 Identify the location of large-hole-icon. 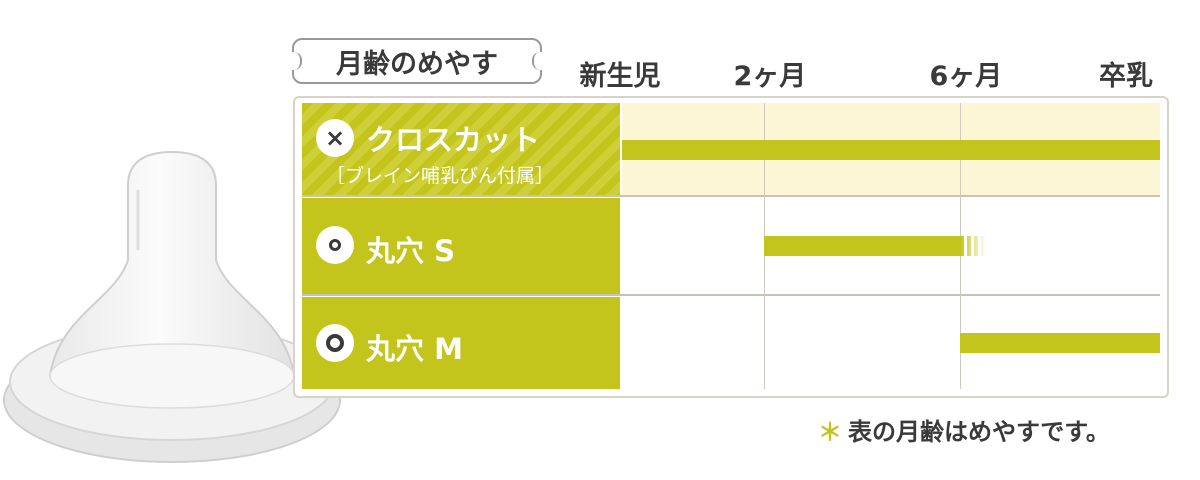
(335, 343).